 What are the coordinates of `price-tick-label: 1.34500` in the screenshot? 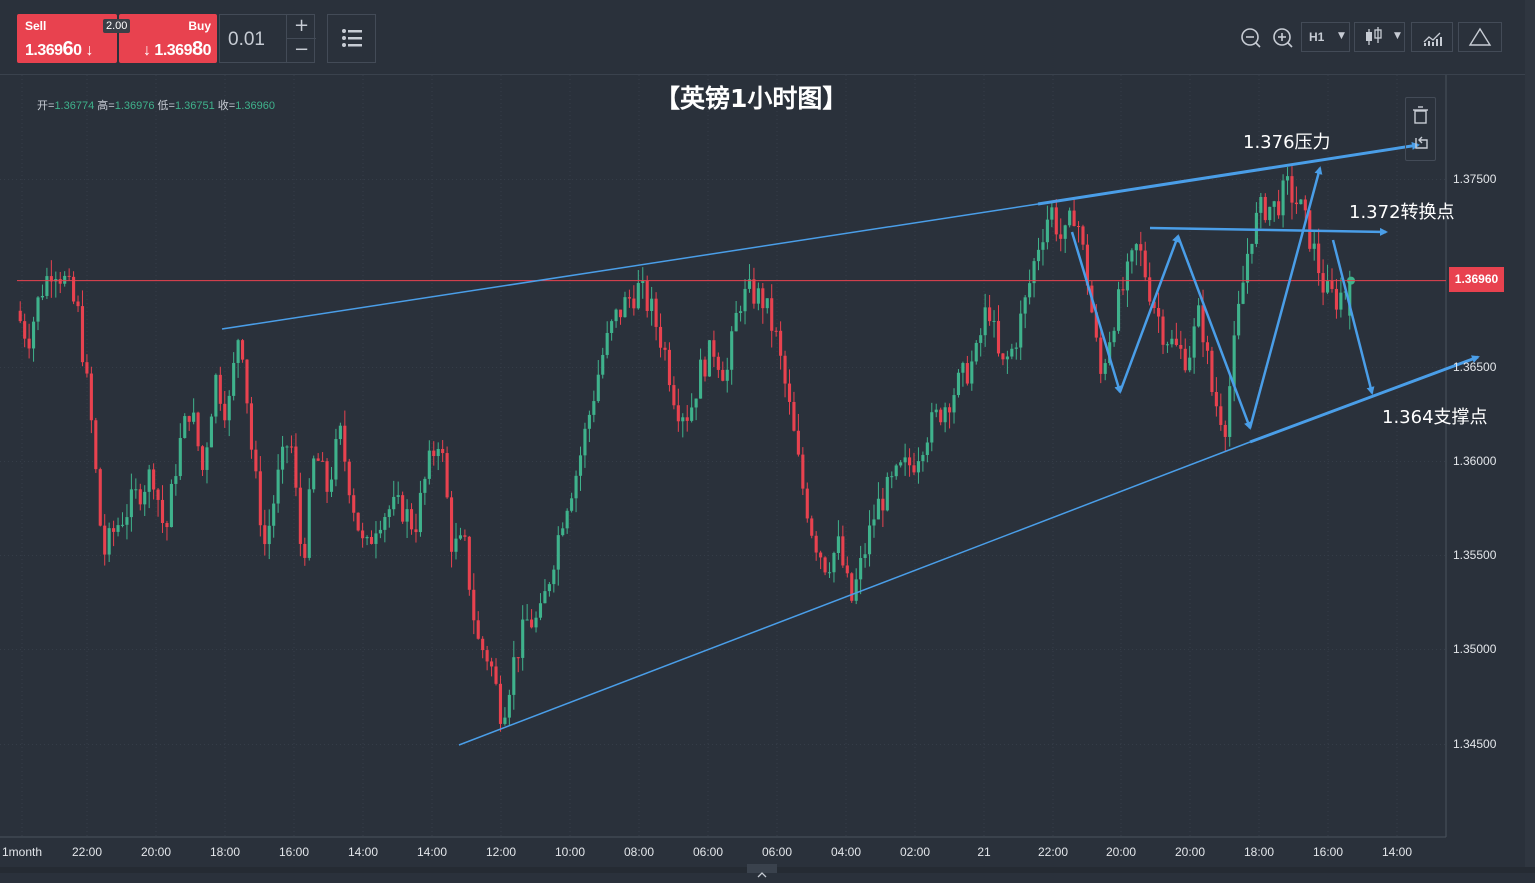 It's located at (1475, 743).